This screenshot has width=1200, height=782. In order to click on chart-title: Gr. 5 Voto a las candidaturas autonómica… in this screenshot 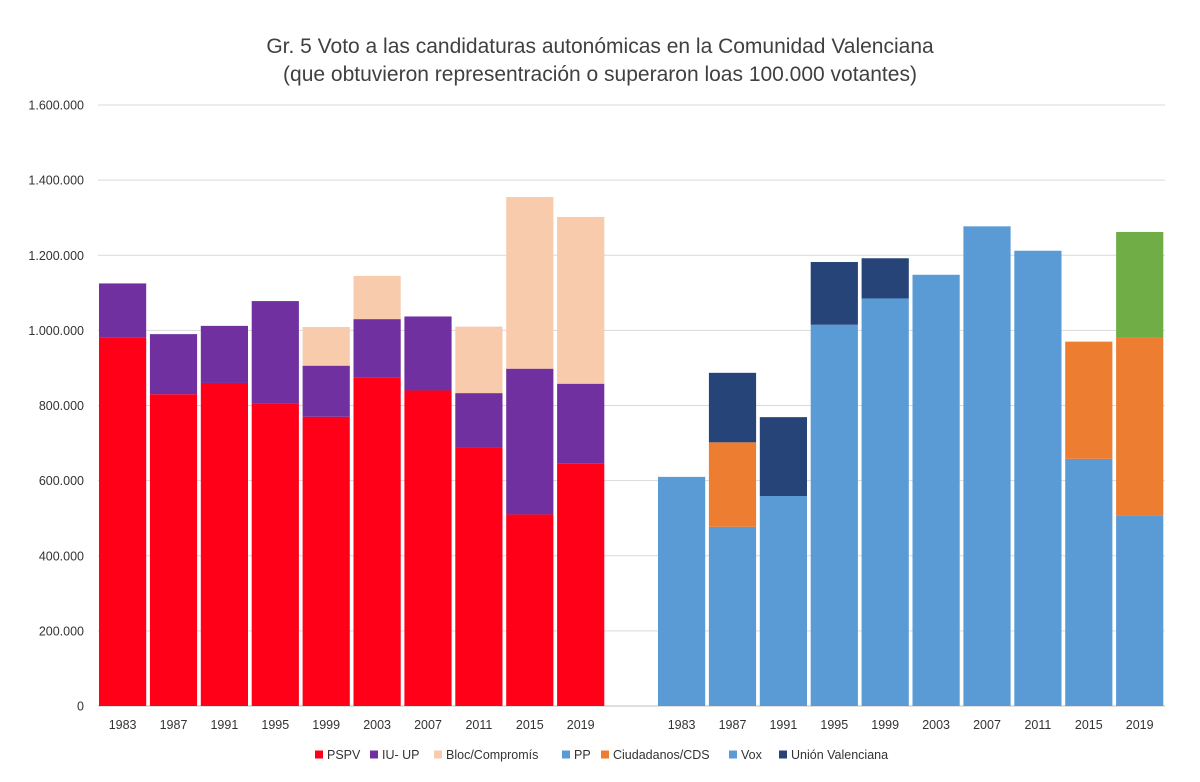, I will do `click(600, 46)`.